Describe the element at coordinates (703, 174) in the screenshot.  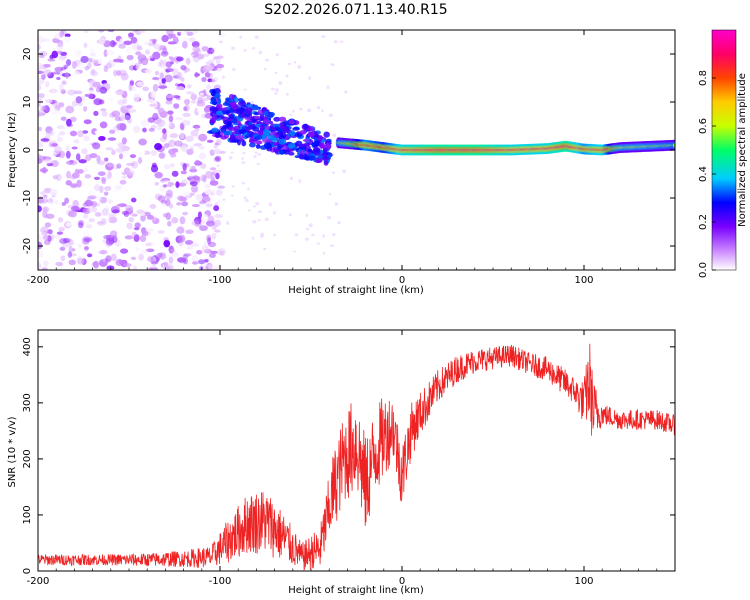
I see `colorbar-tick-label: 0.4` at that location.